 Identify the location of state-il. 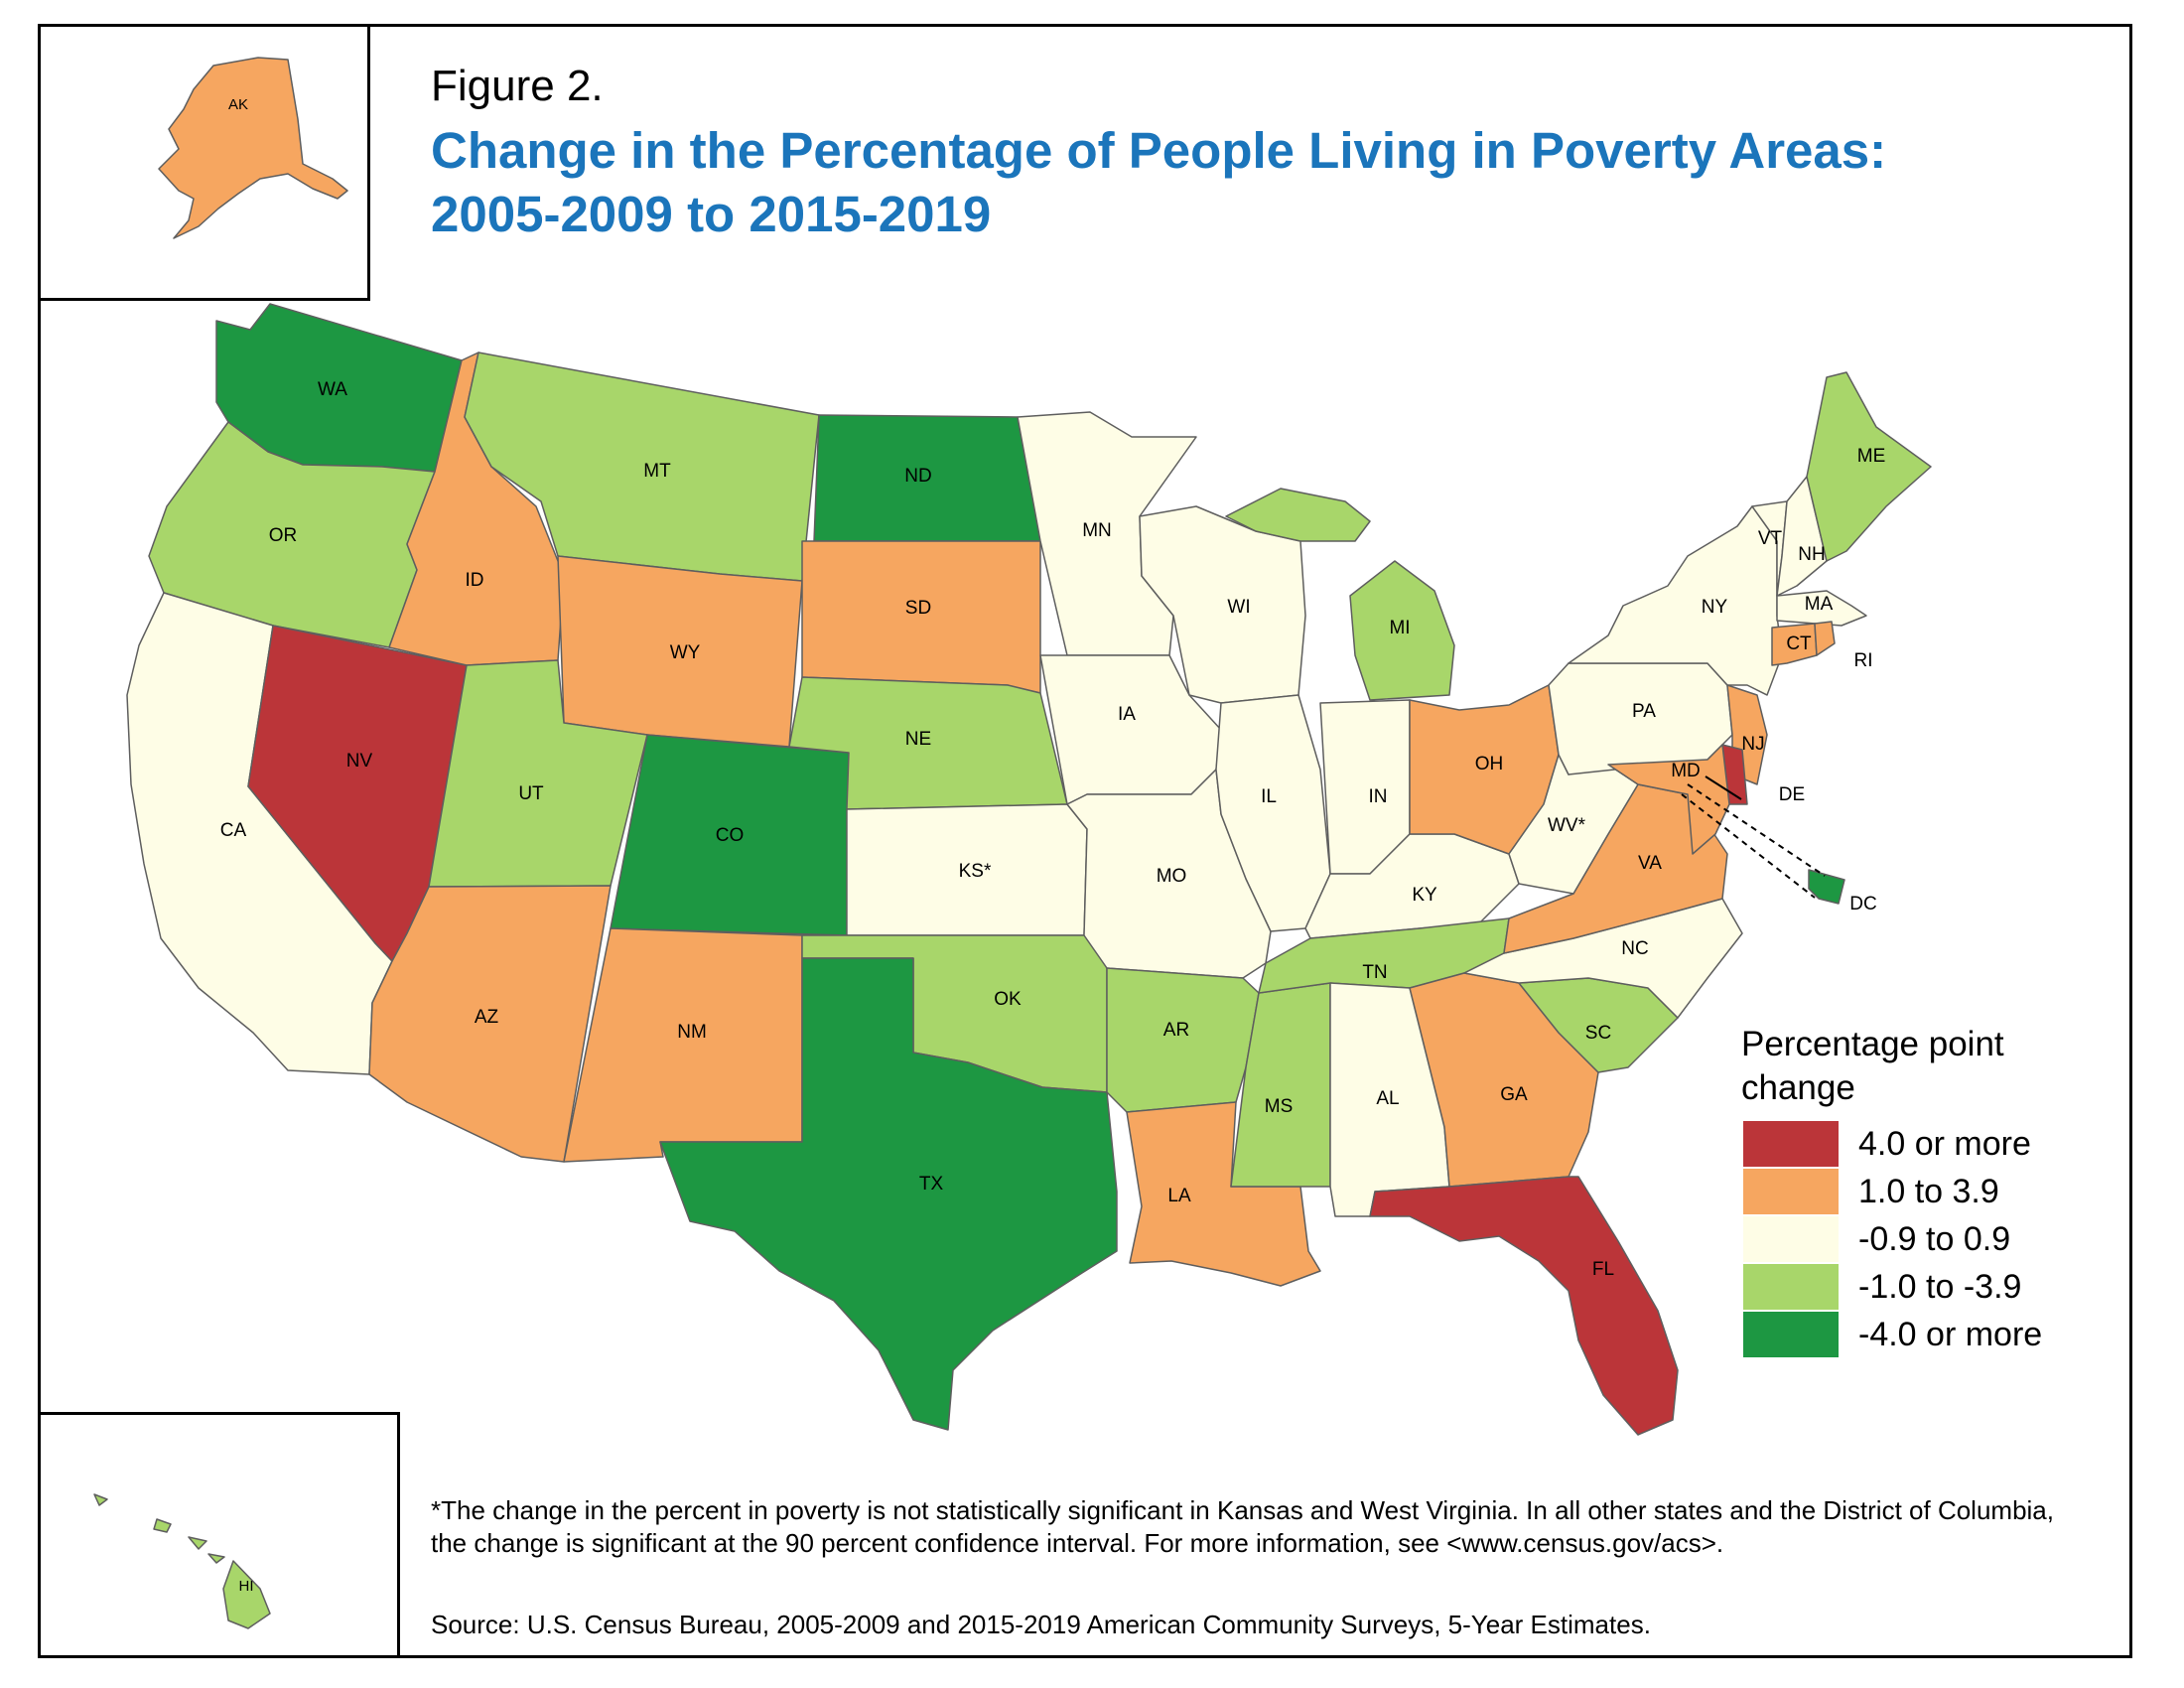
(1273, 813).